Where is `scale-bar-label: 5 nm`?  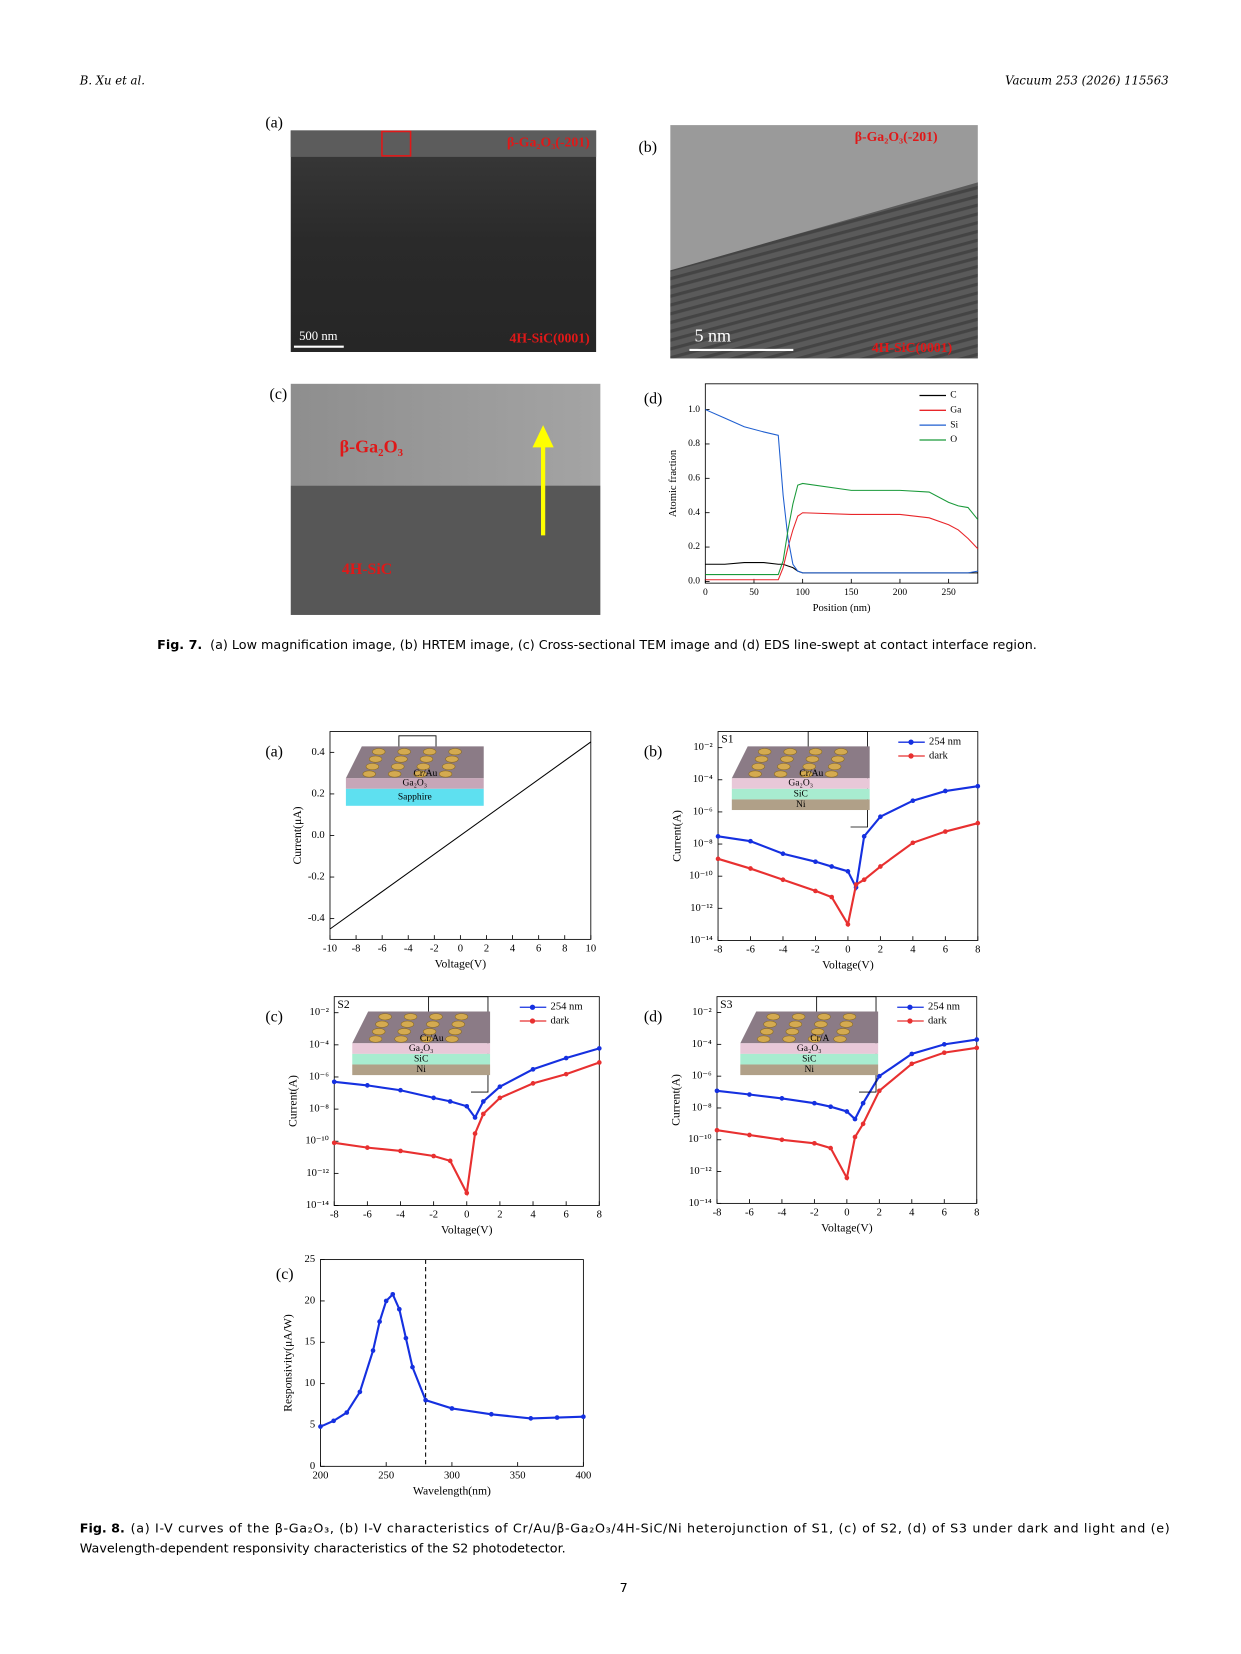 scale-bar-label: 5 nm is located at coordinates (712, 335).